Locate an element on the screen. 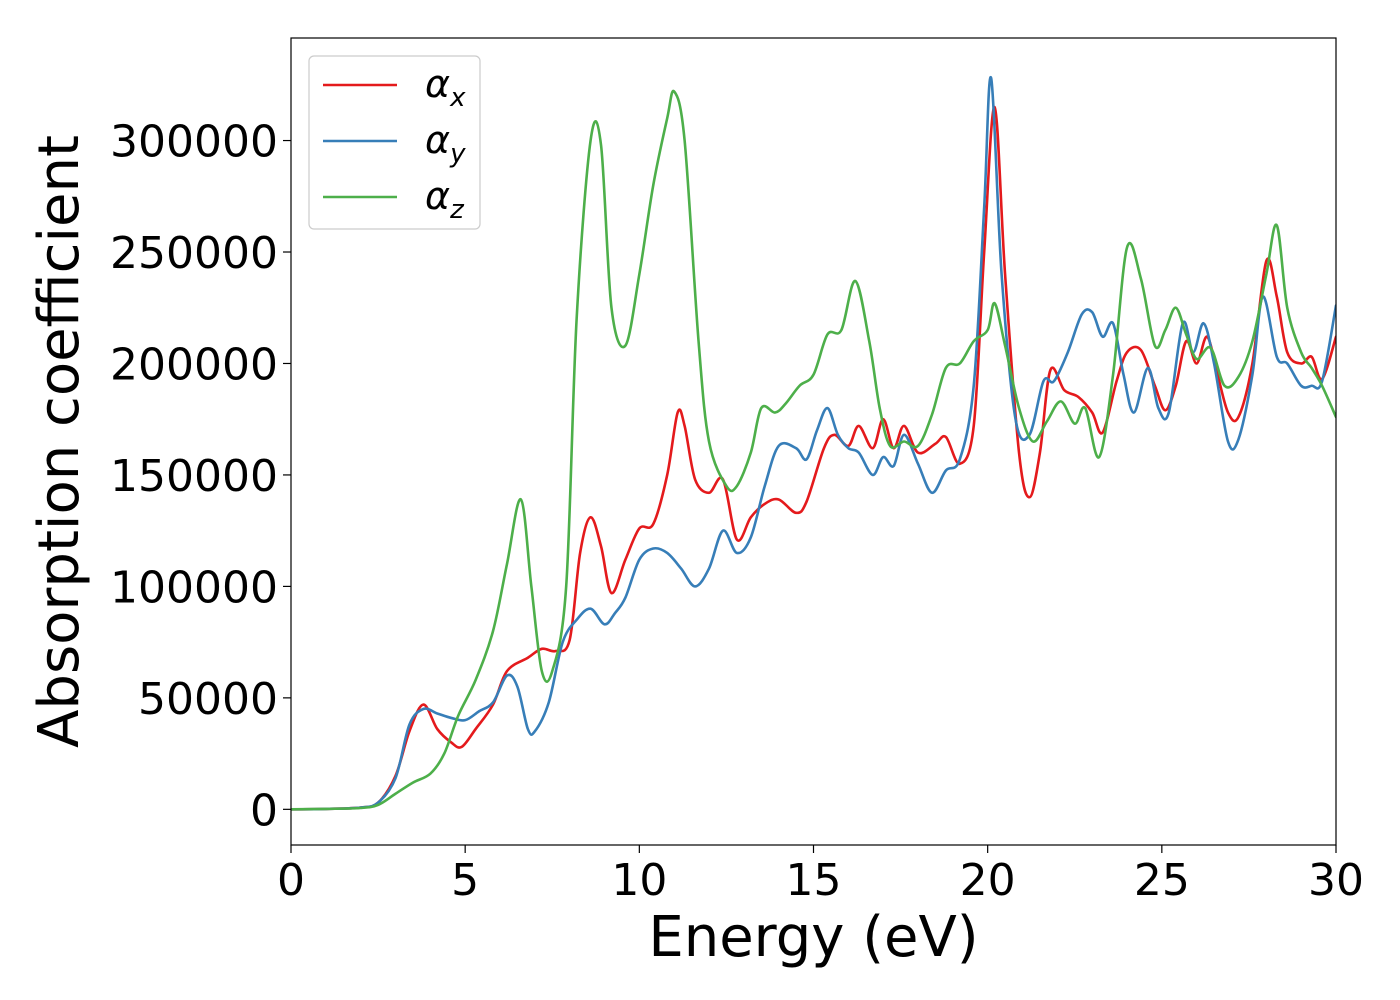  y-tick-label: 50000 is located at coordinates (208, 699).